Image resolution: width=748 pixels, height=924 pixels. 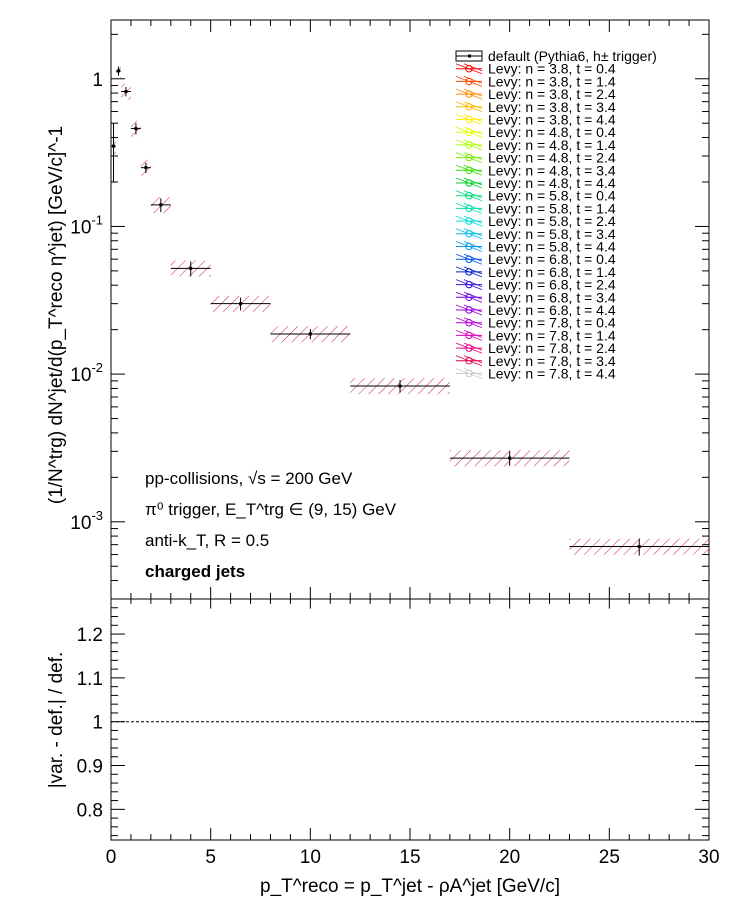 I want to click on y-tick-label-top: 10⁻², so click(x=86, y=373).